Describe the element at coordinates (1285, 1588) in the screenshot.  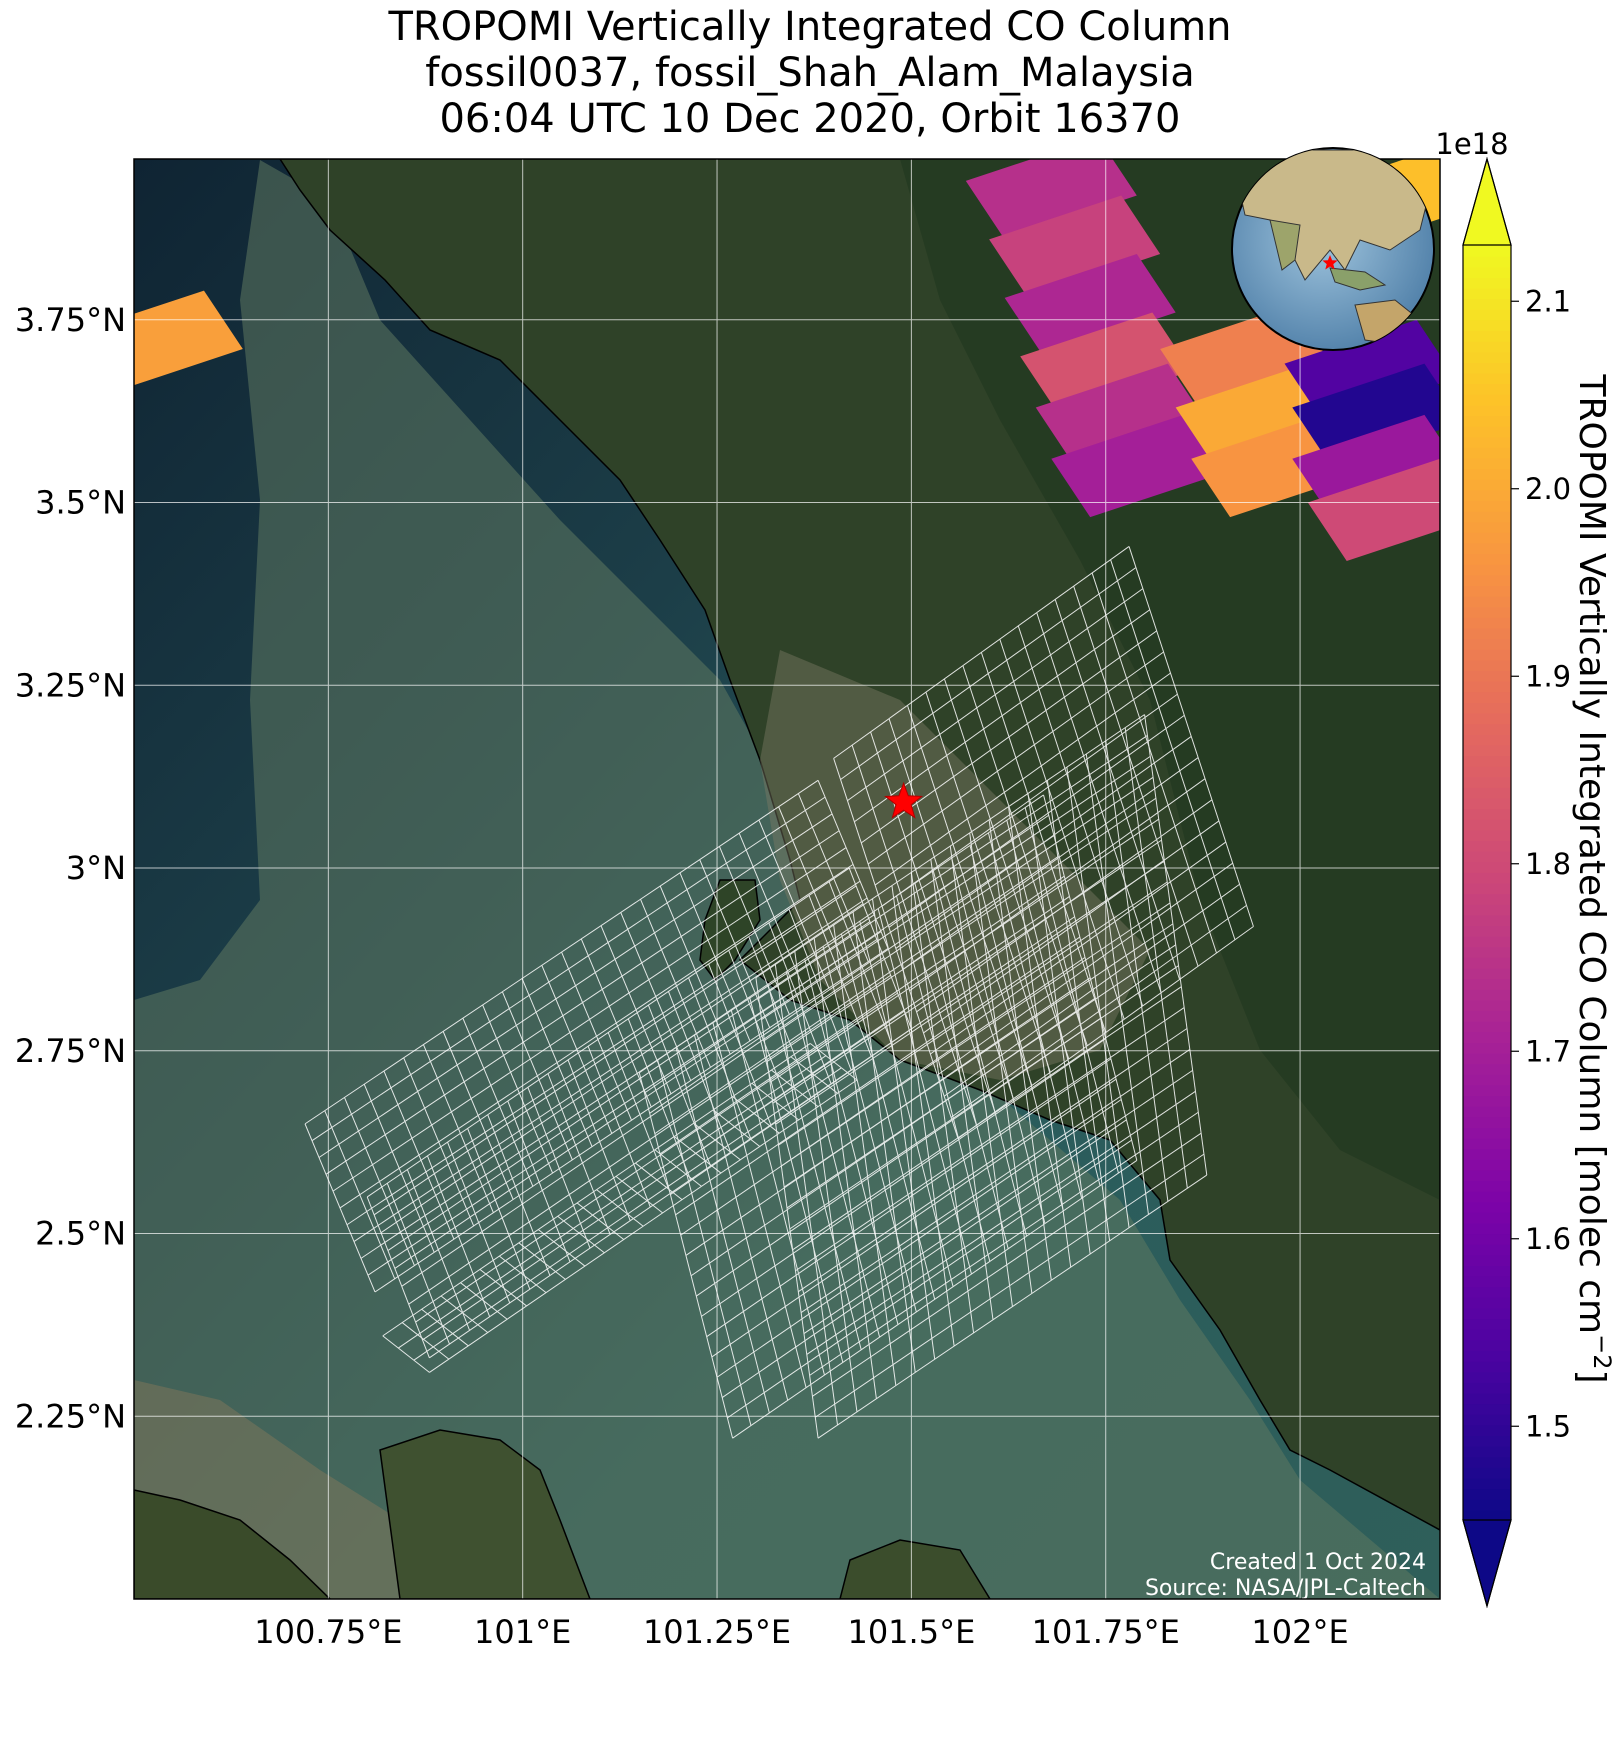
I see `credit-source: Source: NASA/JPL-Caltech` at that location.